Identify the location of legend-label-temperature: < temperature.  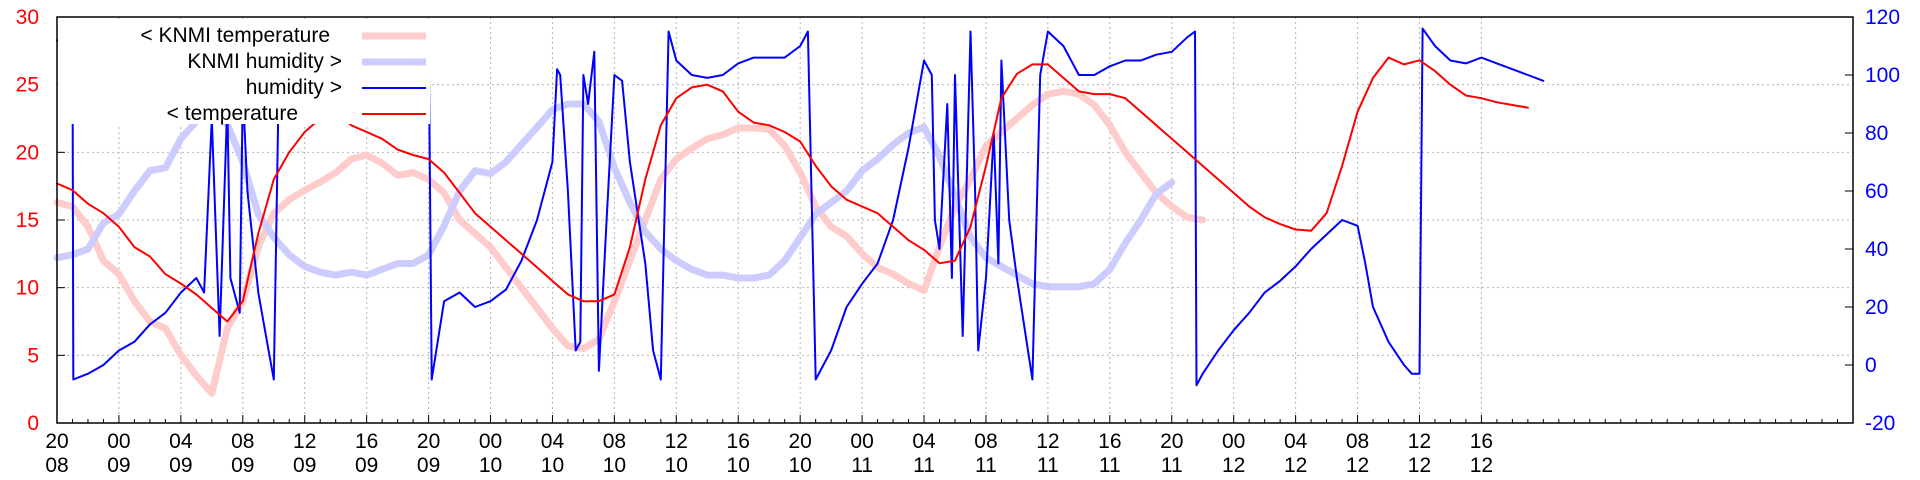
(232, 113).